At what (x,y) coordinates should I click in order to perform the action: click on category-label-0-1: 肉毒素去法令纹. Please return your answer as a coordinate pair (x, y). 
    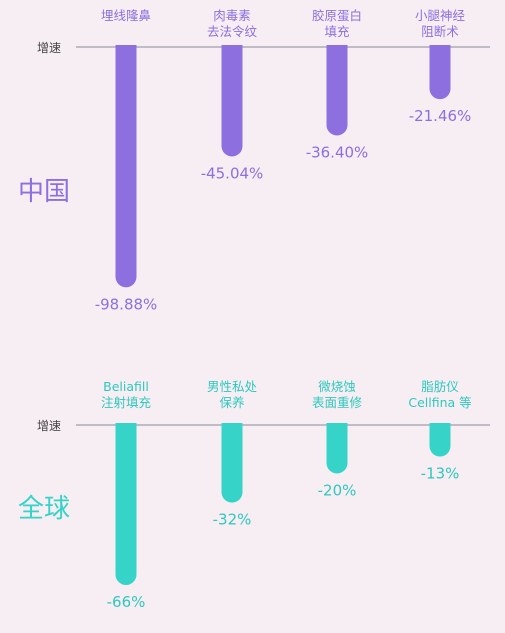
    Looking at the image, I should click on (232, 23).